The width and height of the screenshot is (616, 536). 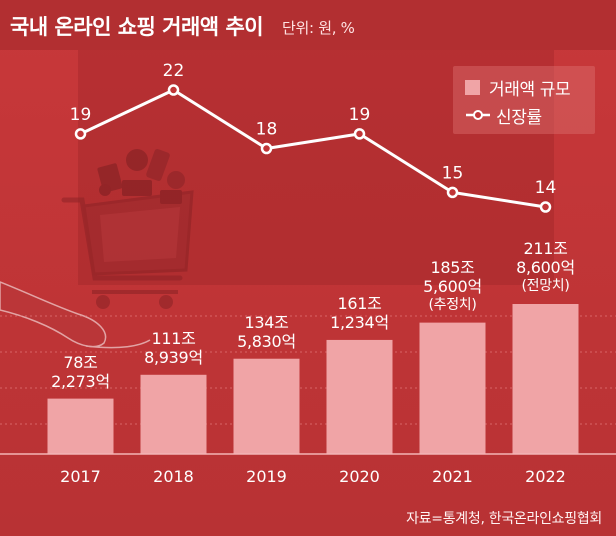 What do you see at coordinates (359, 396) in the screenshot?
I see `bar-2020` at bounding box center [359, 396].